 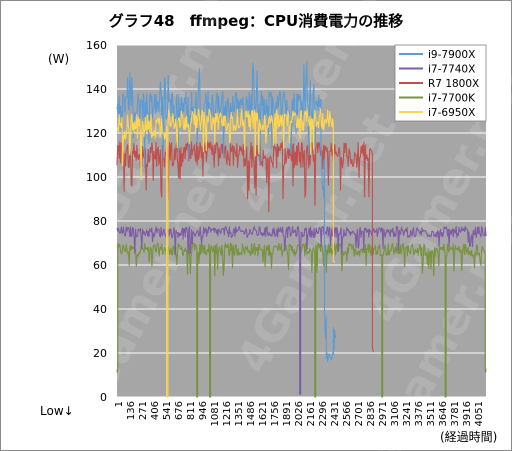 What do you see at coordinates (100, 309) in the screenshot?
I see `y-tick-label: 40` at bounding box center [100, 309].